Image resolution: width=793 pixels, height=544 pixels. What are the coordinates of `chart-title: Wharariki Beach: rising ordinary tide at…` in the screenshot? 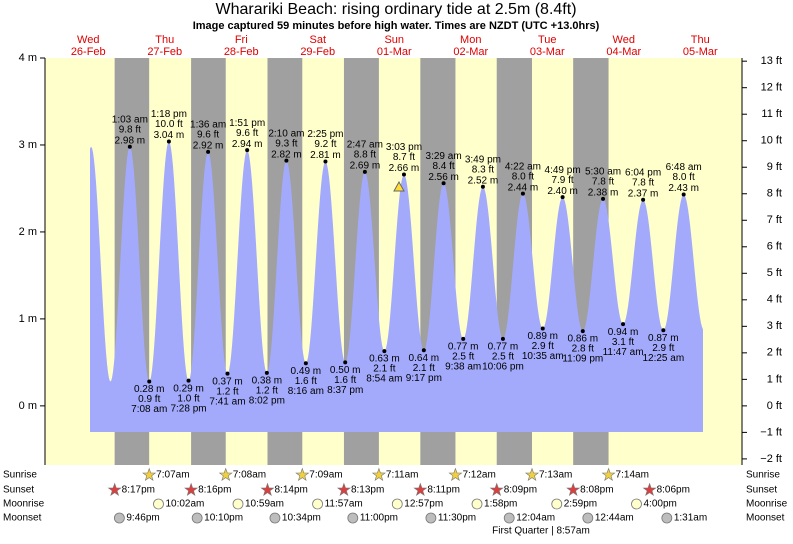 It's located at (395, 9).